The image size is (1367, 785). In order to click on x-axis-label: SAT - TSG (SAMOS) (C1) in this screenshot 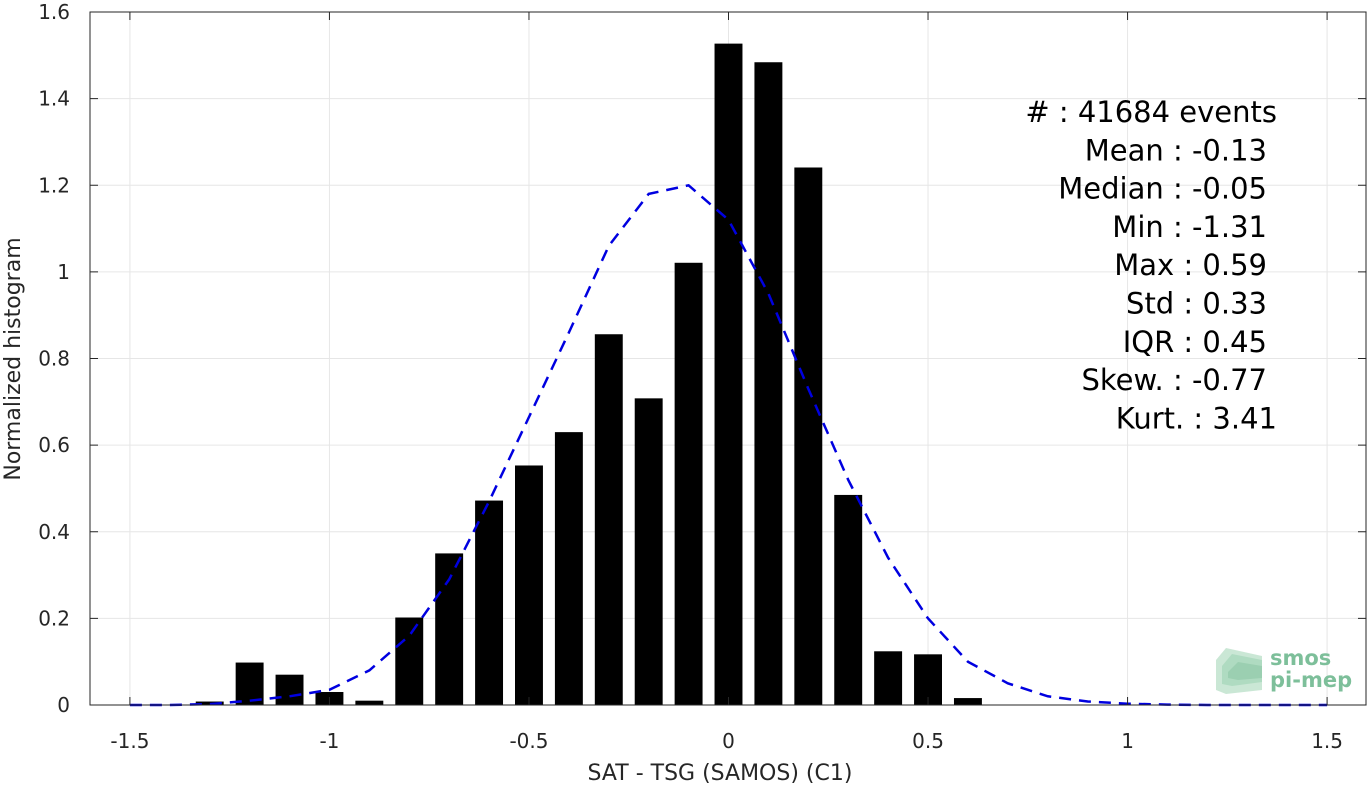, I will do `click(720, 773)`.